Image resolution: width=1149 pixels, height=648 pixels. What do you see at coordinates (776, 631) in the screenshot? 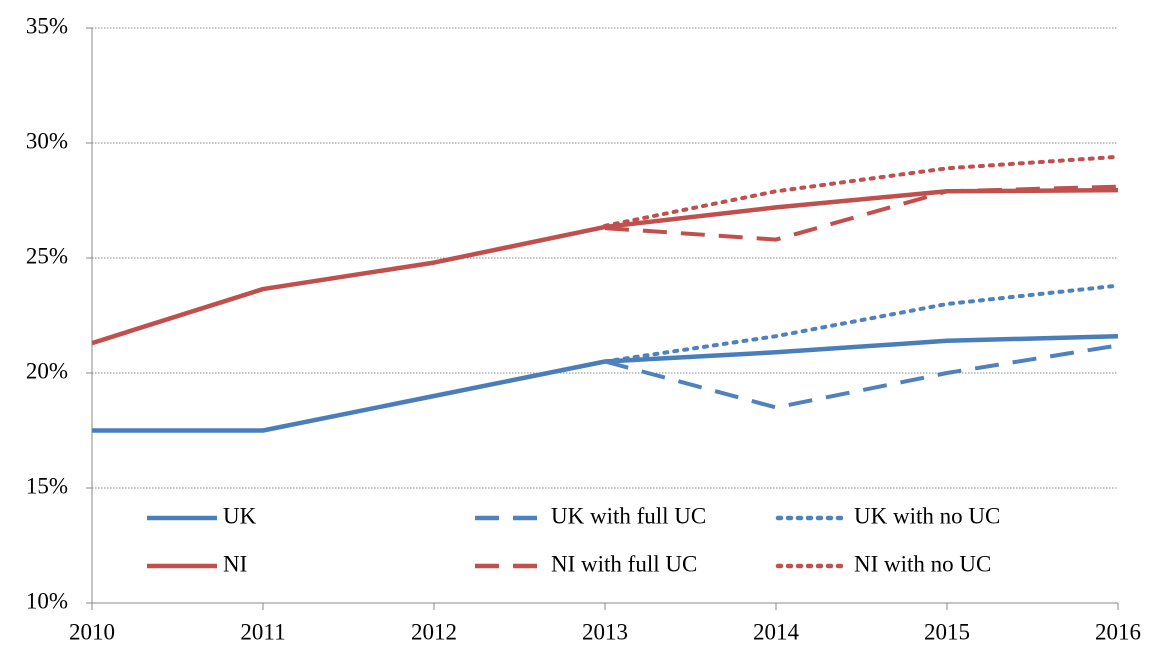
I see `x-tick-label: 2014` at bounding box center [776, 631].